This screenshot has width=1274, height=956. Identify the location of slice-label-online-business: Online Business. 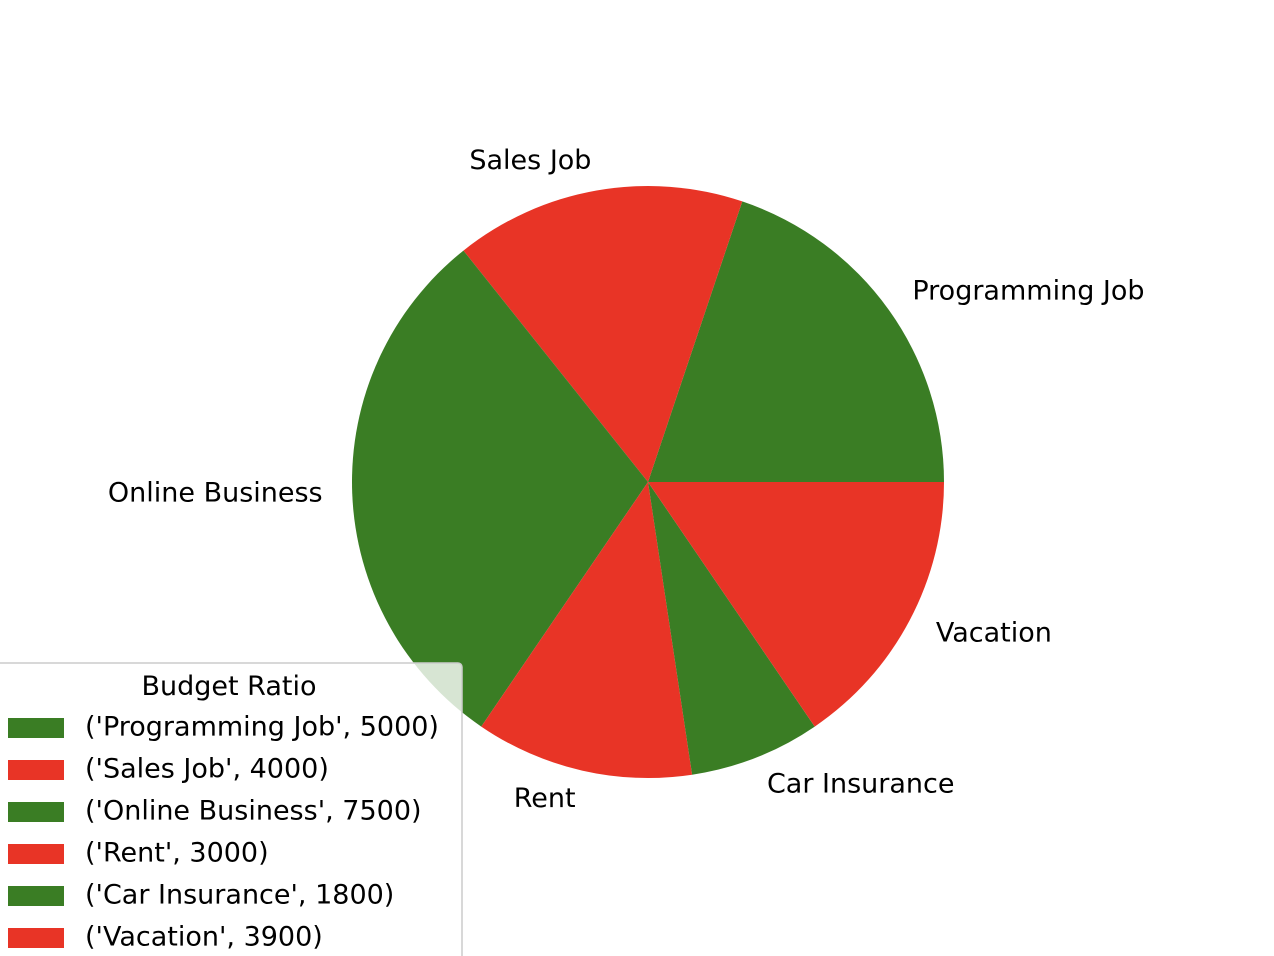
(215, 493).